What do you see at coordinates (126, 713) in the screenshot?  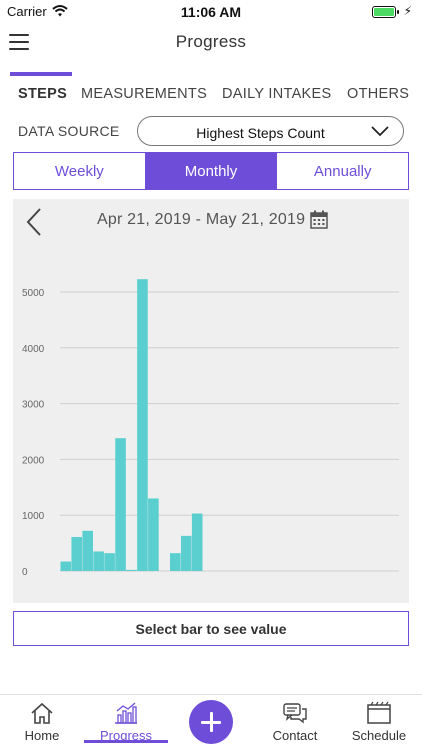 I see `bar-chart-icon` at bounding box center [126, 713].